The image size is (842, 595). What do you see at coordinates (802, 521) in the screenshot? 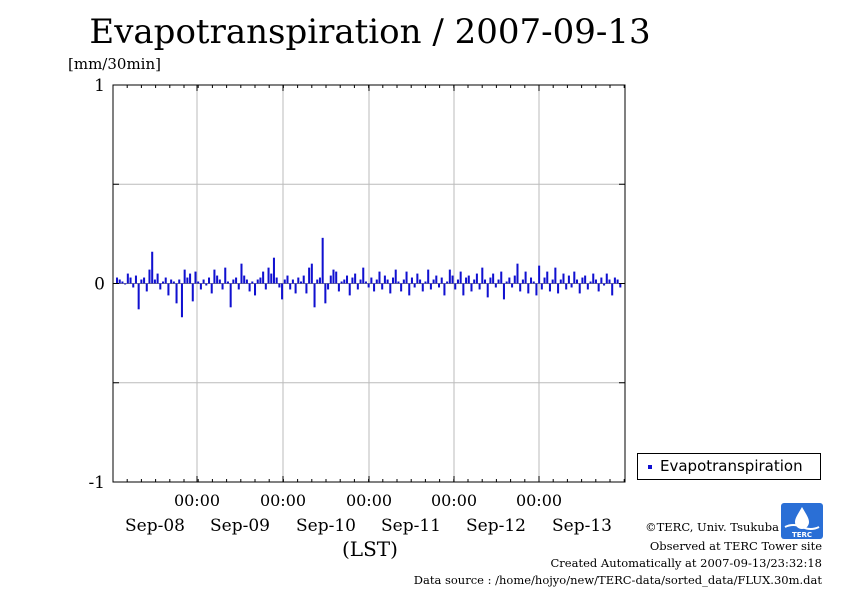
I see `terc-logo: TERC` at bounding box center [802, 521].